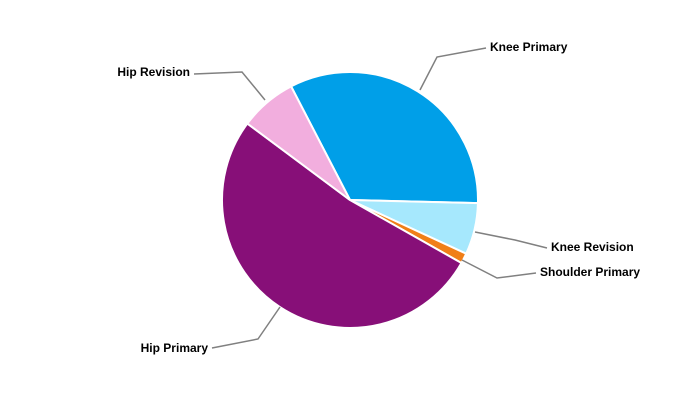 This screenshot has height=400, width=700. What do you see at coordinates (592, 247) in the screenshot?
I see `slice-label: Knee Revision` at bounding box center [592, 247].